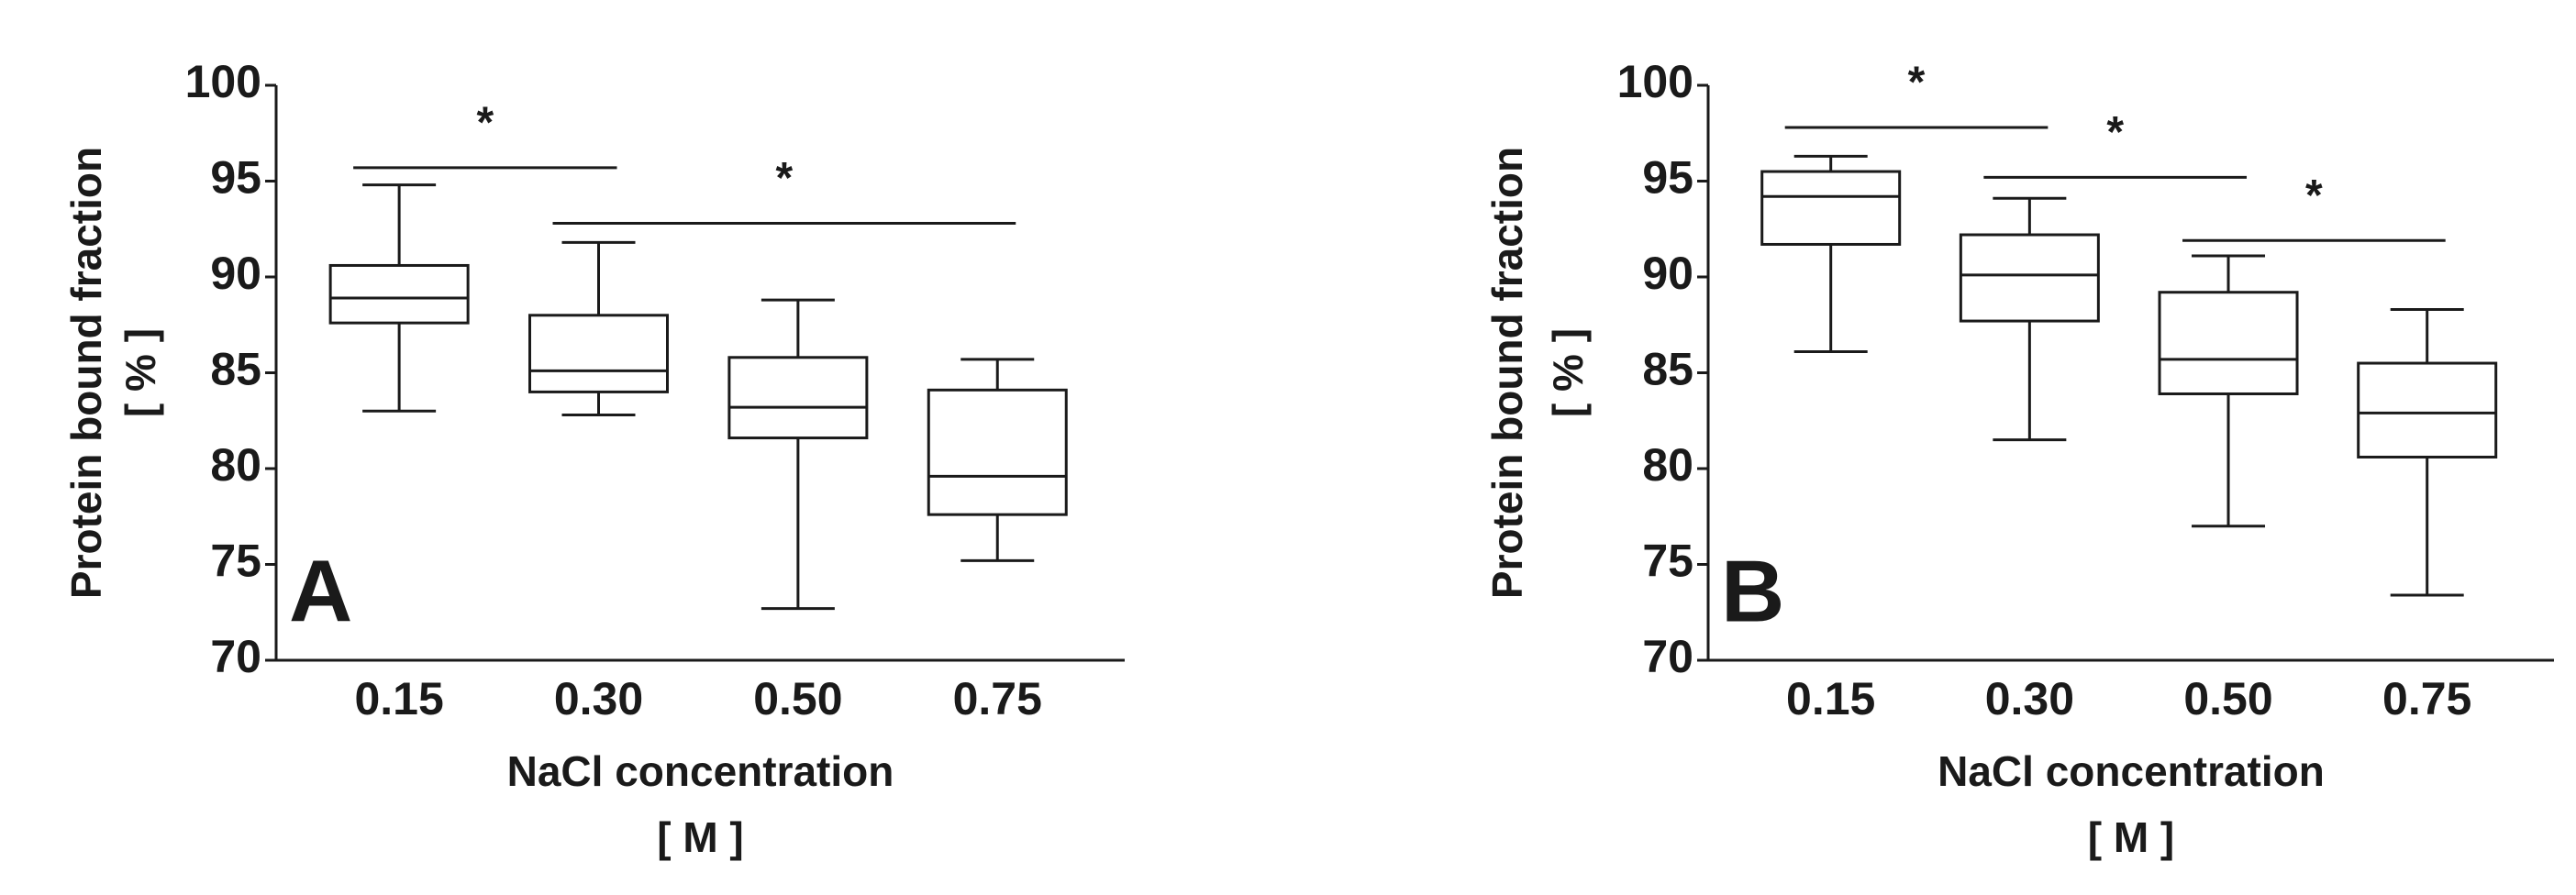  What do you see at coordinates (1752, 591) in the screenshot?
I see `panel-label: B` at bounding box center [1752, 591].